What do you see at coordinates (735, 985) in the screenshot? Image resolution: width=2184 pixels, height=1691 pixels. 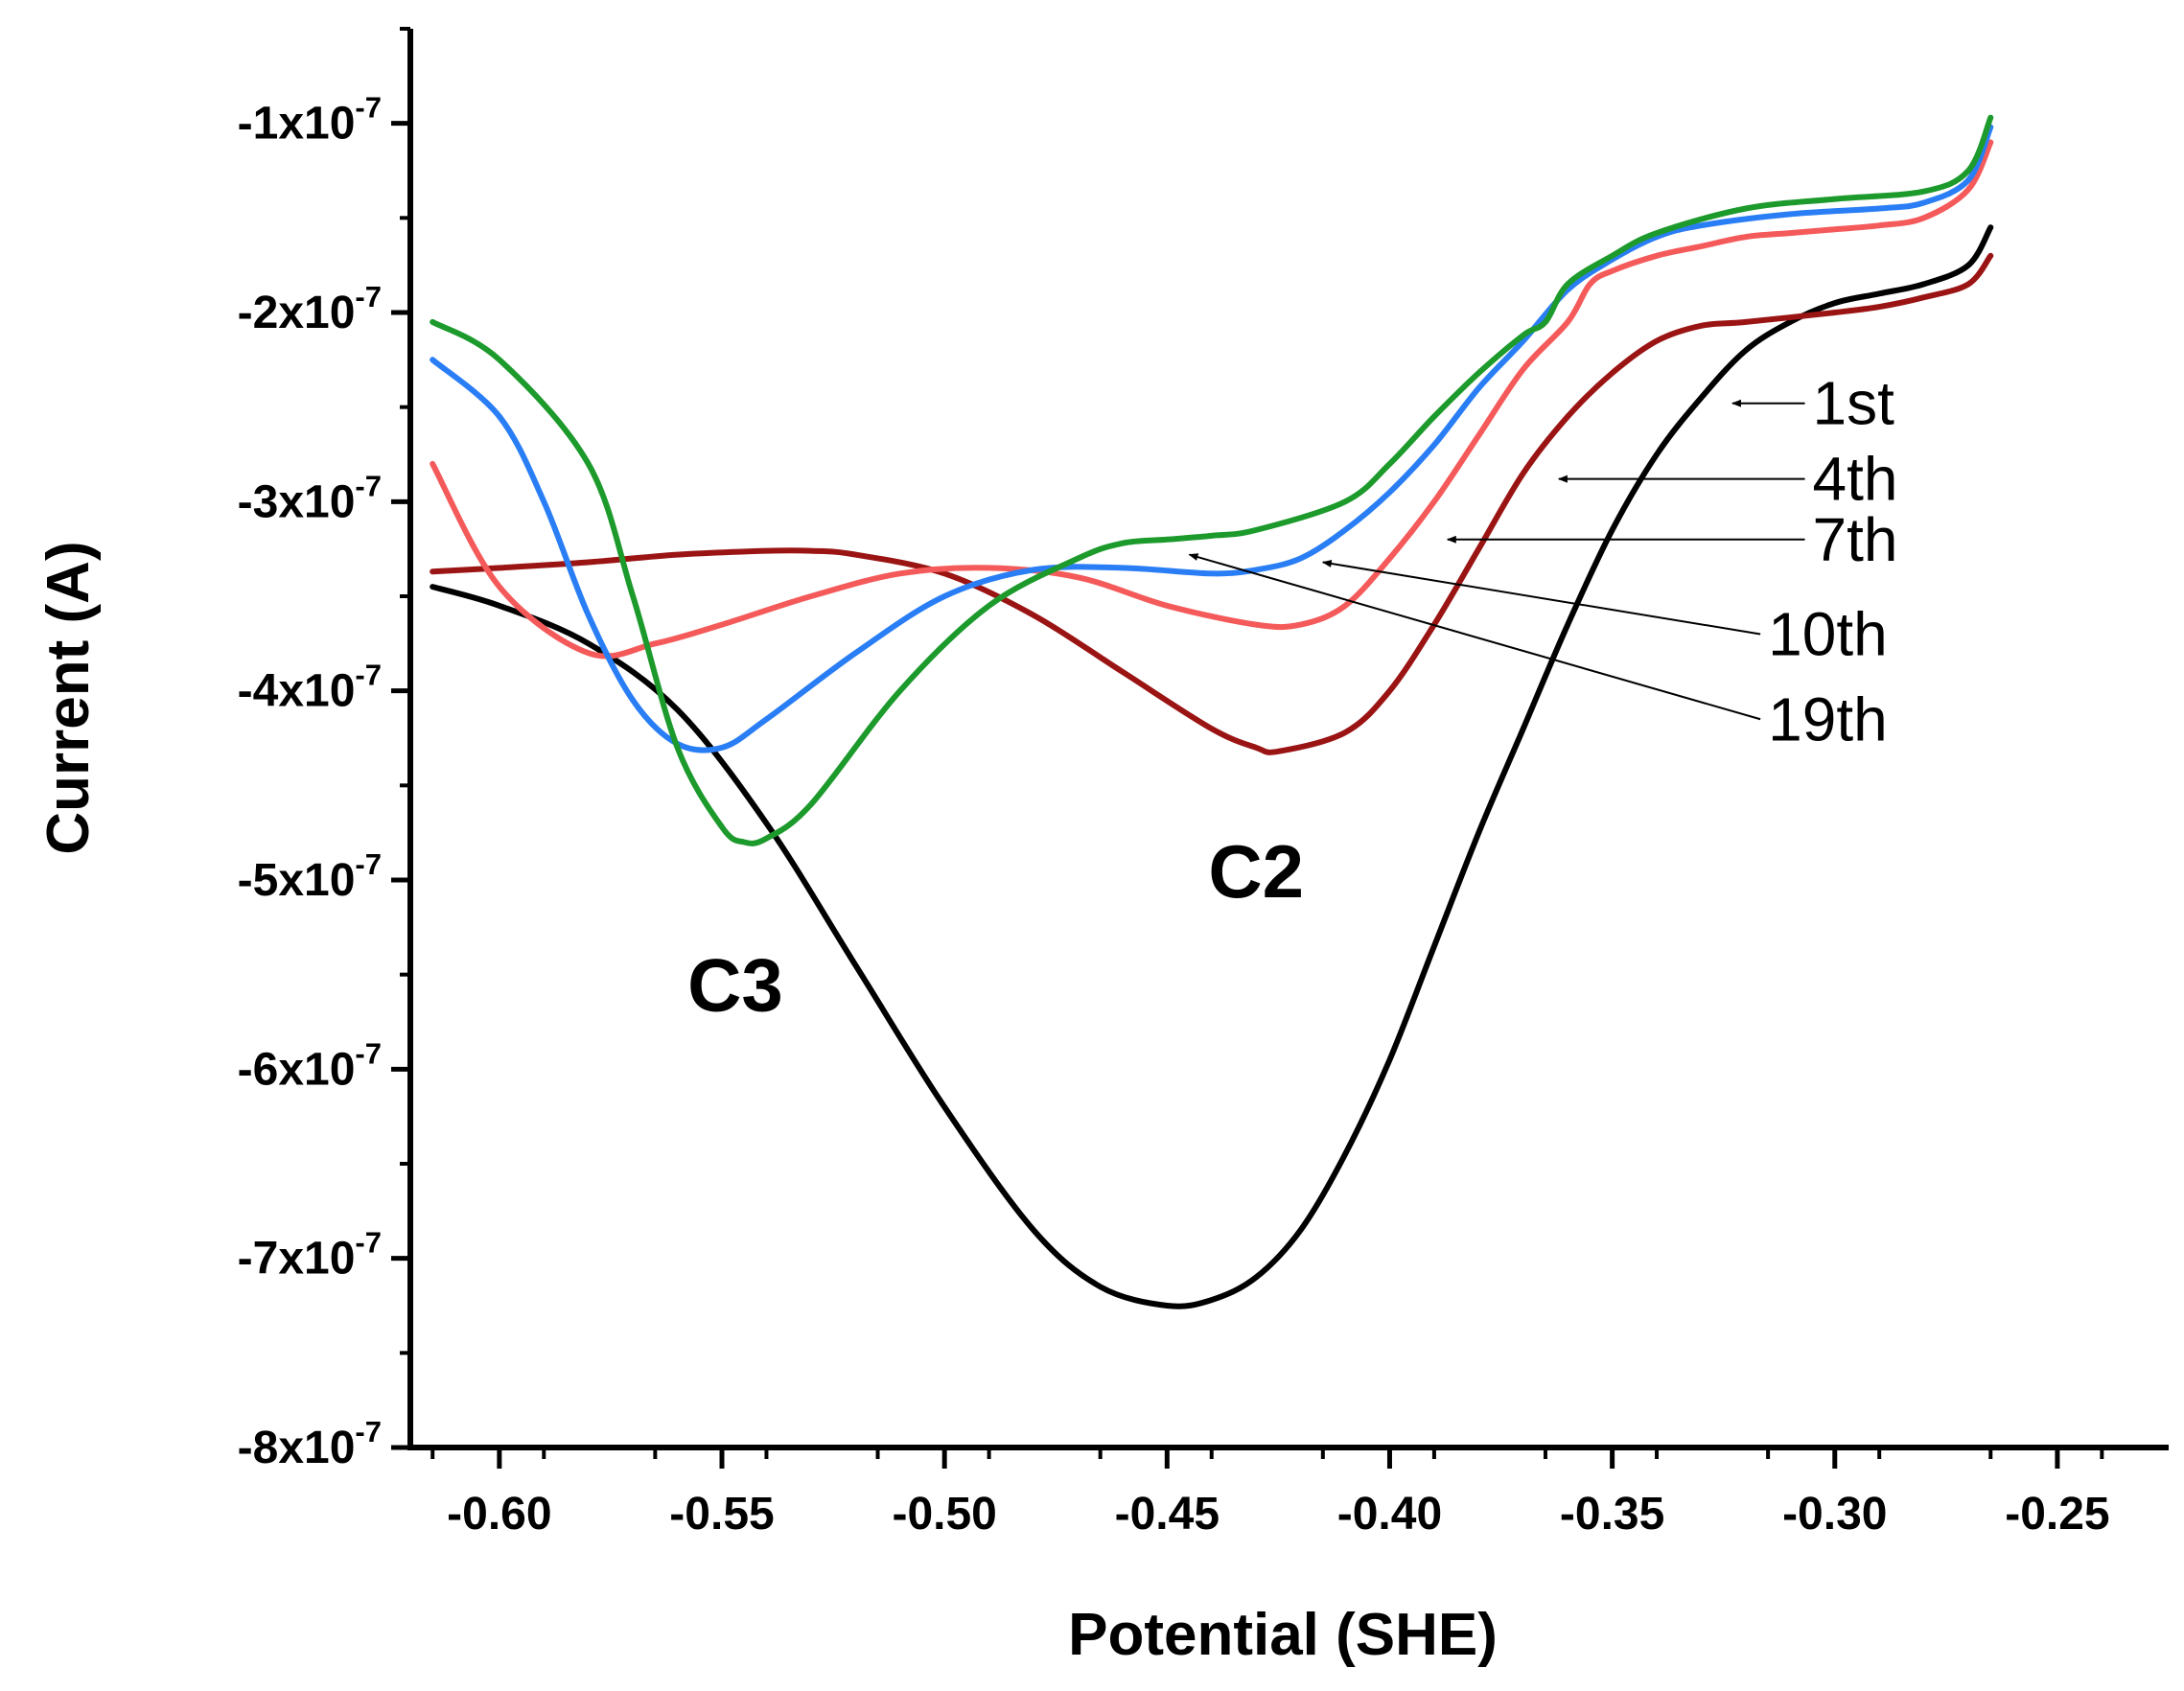 I see `peak-label-C3: C3` at bounding box center [735, 985].